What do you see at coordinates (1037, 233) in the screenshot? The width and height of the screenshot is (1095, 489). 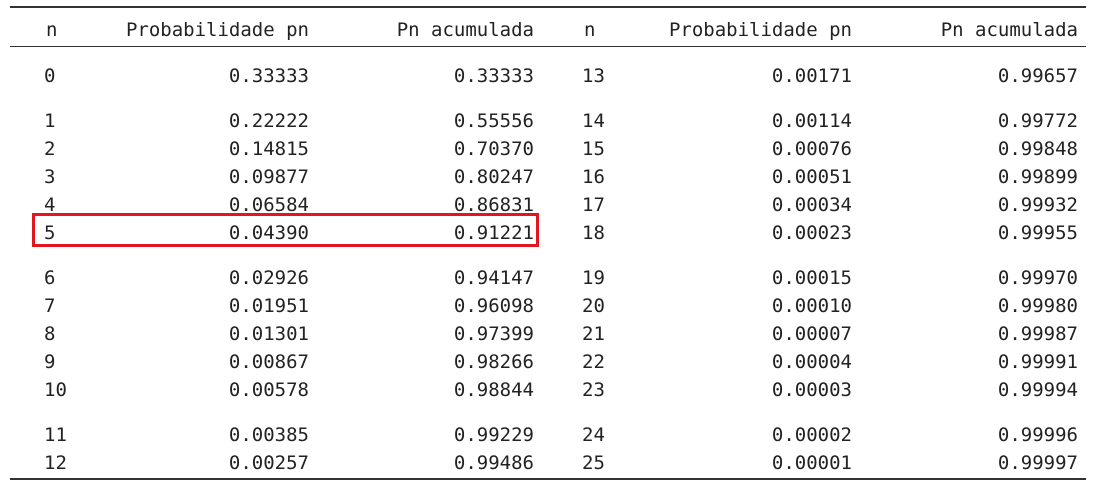 I see `cell-cumulative-right: 0.99955` at bounding box center [1037, 233].